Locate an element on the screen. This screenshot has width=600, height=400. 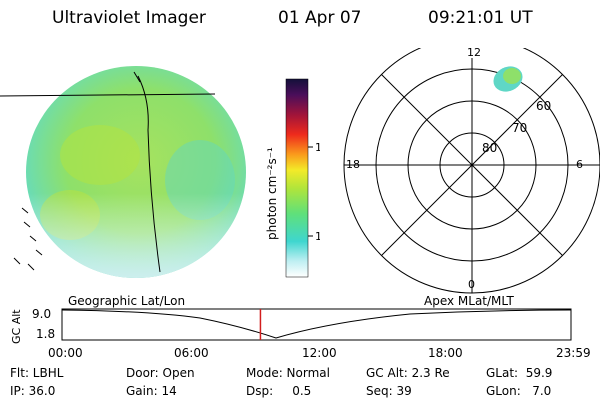
lat-label-60: 60 is located at coordinates (543, 106).